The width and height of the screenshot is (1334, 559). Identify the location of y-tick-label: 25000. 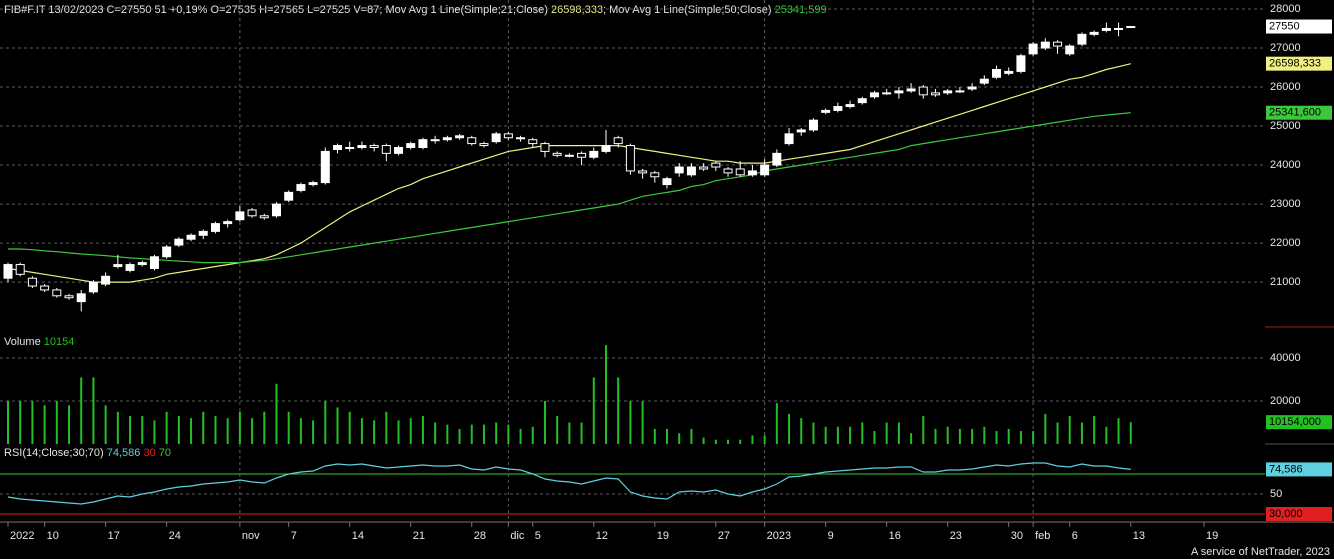
(1285, 126).